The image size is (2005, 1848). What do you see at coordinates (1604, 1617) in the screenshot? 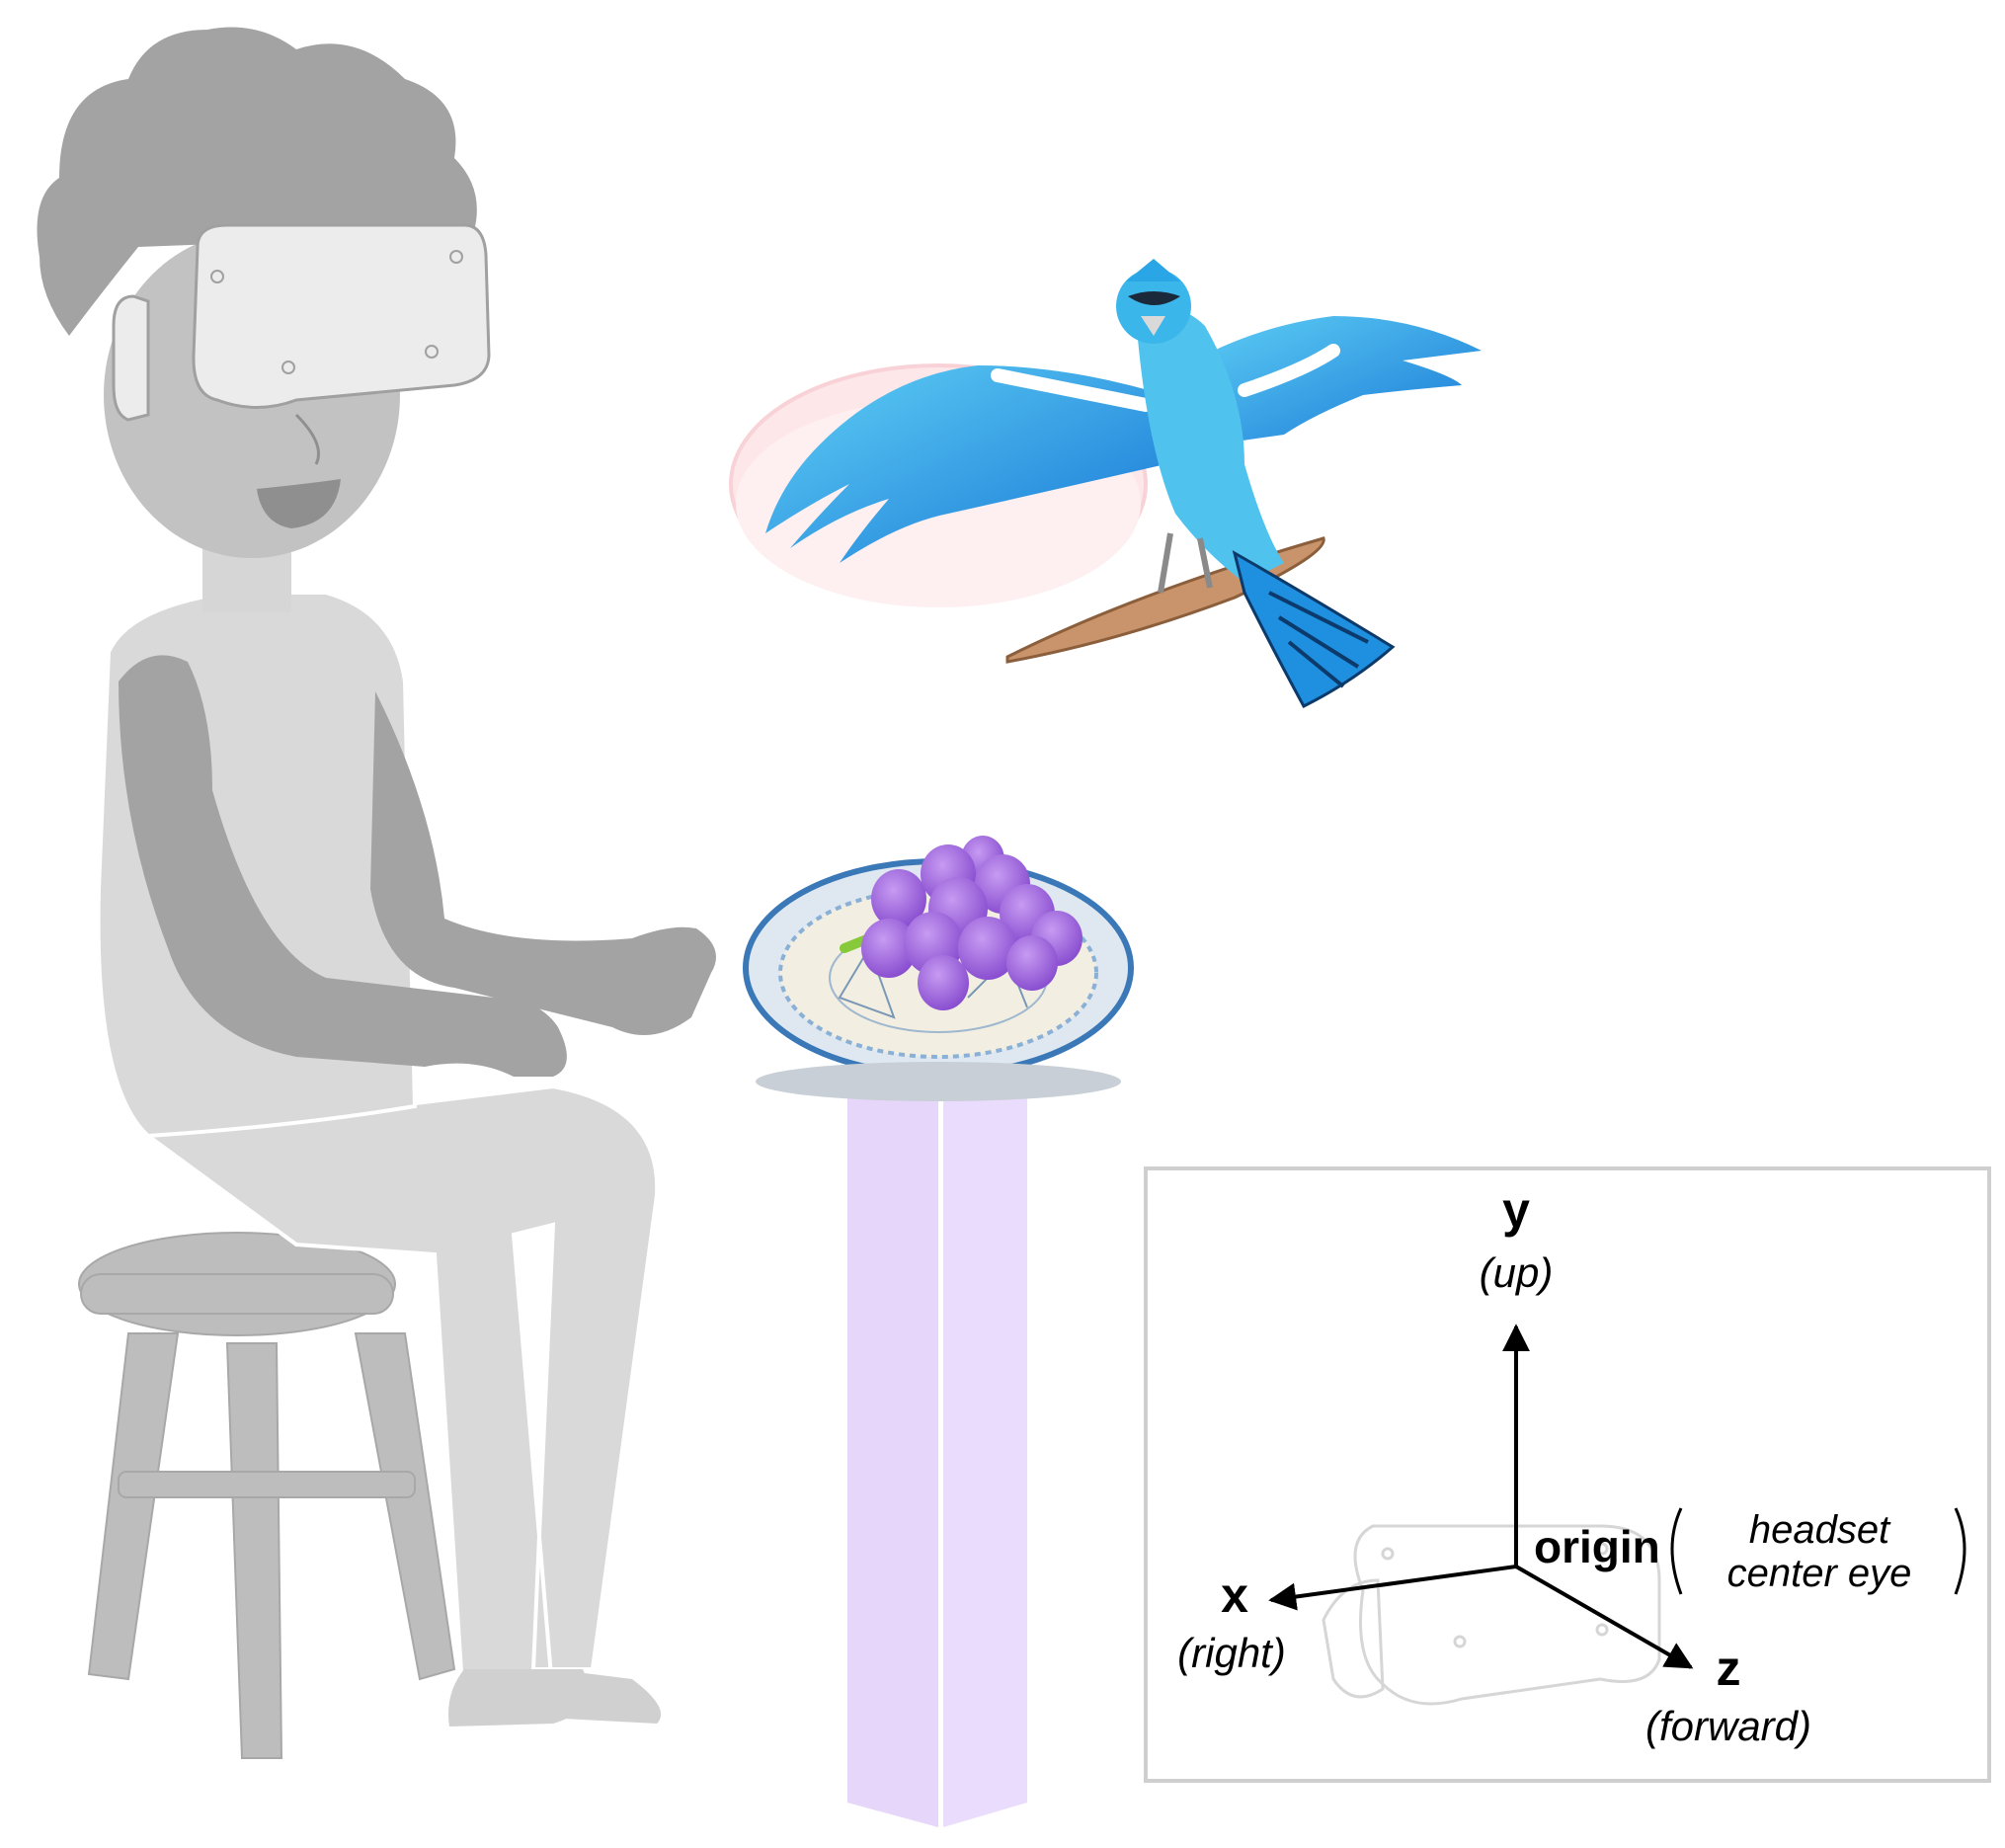
I see `z-axis-arrow` at bounding box center [1604, 1617].